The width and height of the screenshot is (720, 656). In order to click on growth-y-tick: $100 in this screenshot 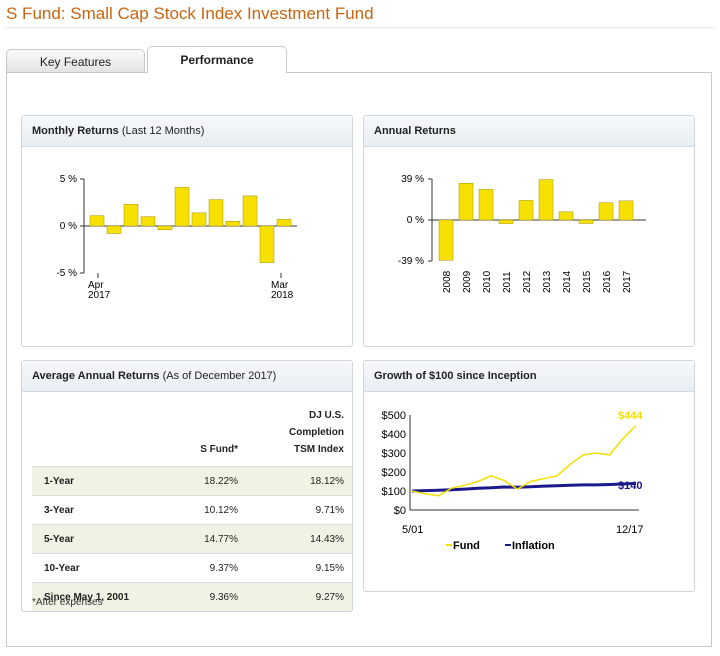, I will do `click(394, 492)`.